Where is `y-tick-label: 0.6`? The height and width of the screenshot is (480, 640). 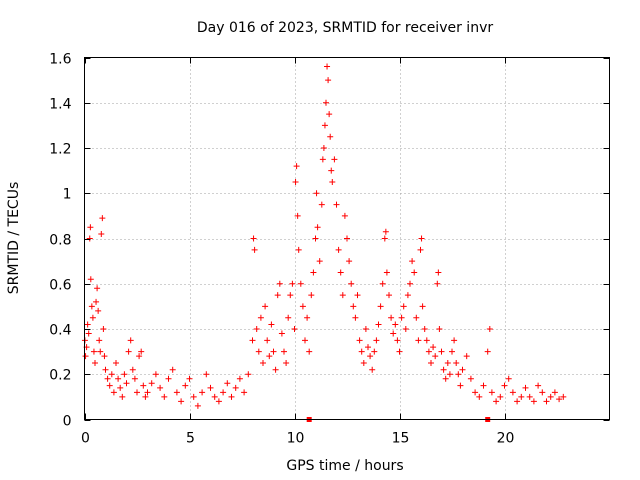 y-tick-label: 0.6 is located at coordinates (60, 286).